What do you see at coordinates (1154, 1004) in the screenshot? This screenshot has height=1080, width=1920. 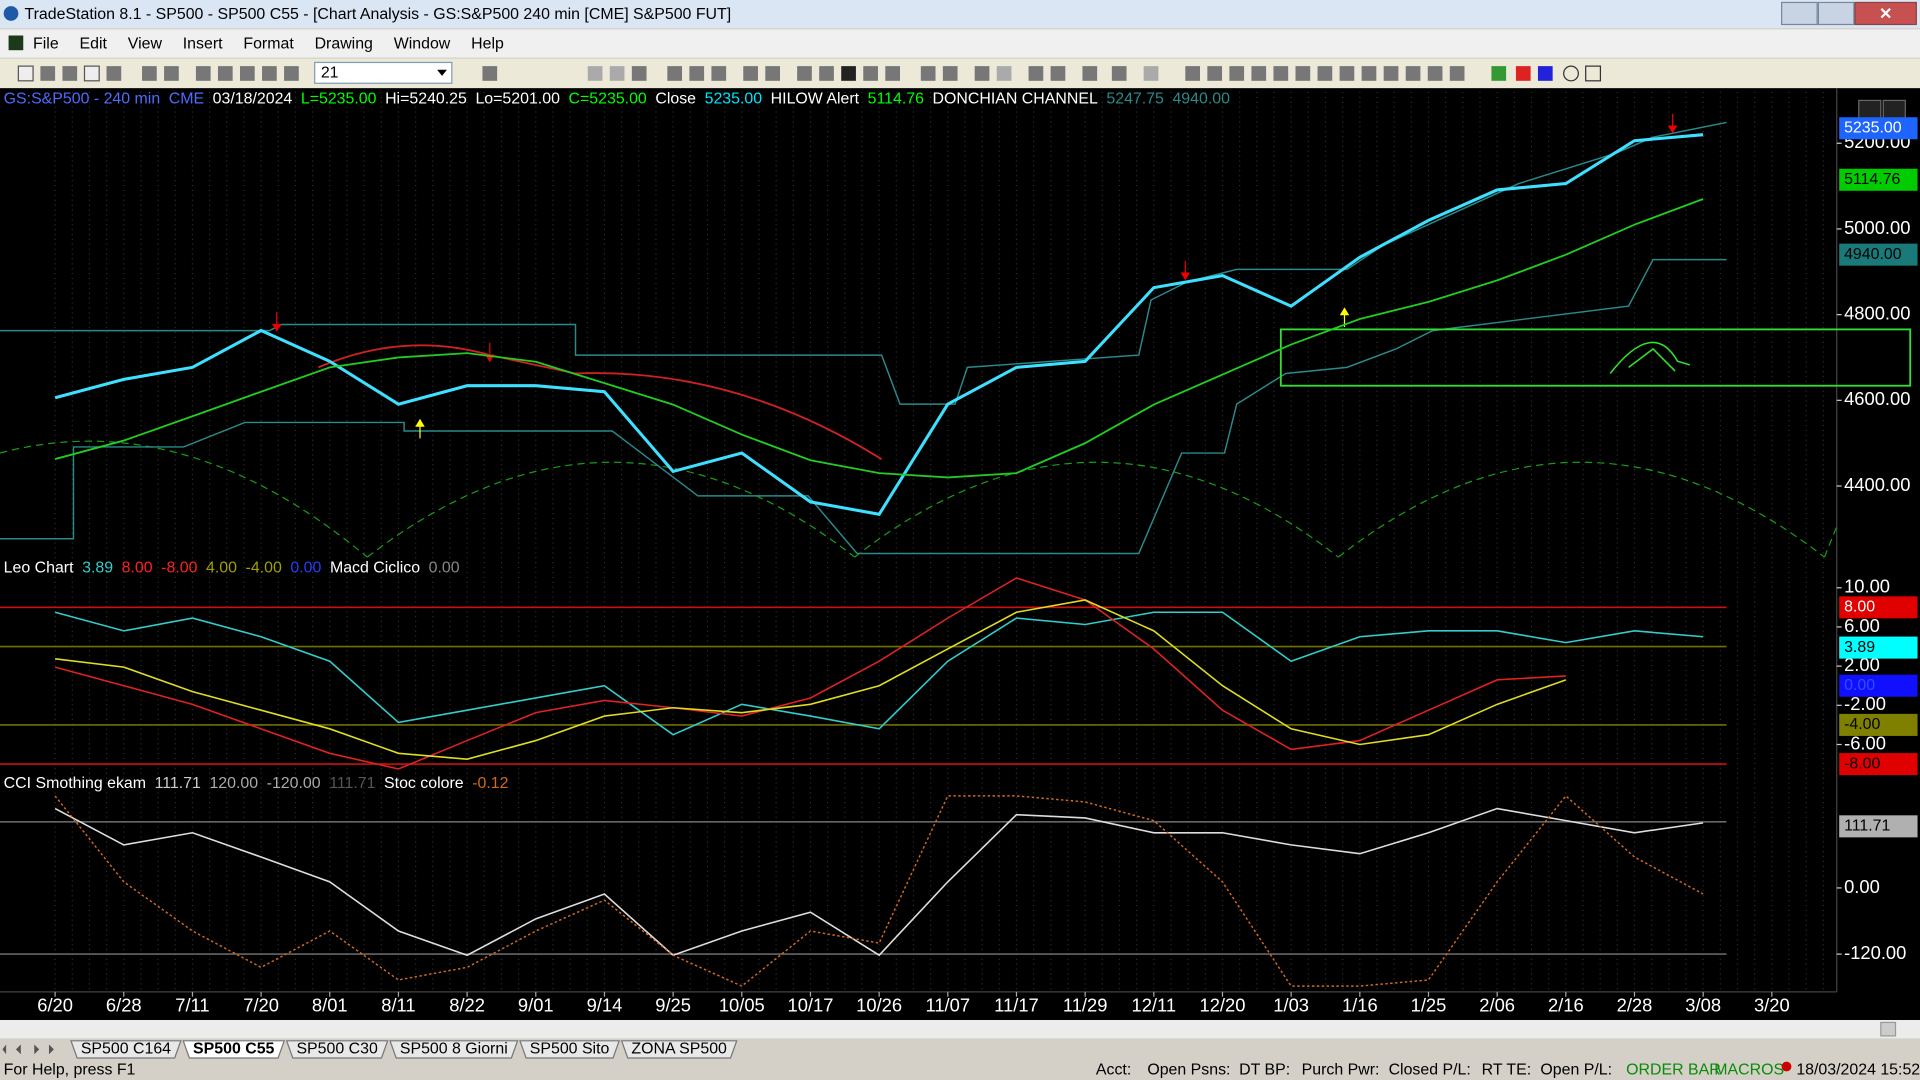 I see `x-tick-label: 12/11` at bounding box center [1154, 1004].